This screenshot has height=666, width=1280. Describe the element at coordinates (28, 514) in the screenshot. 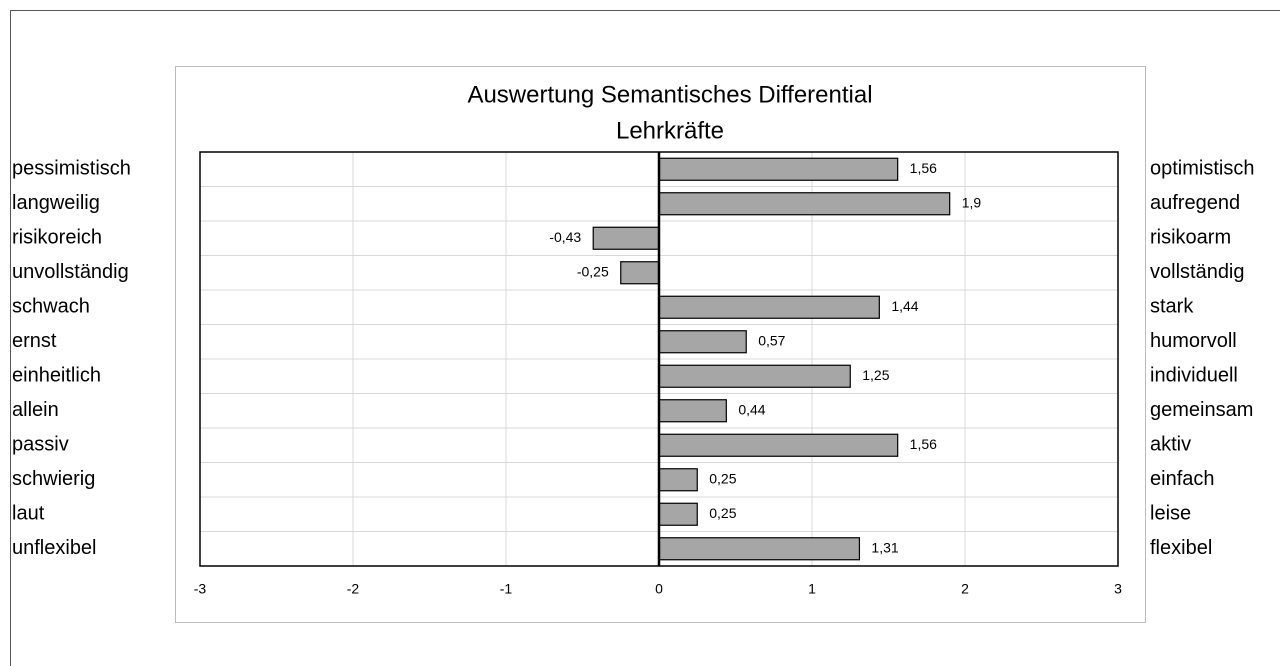

I see `category-label-left: laut` at that location.